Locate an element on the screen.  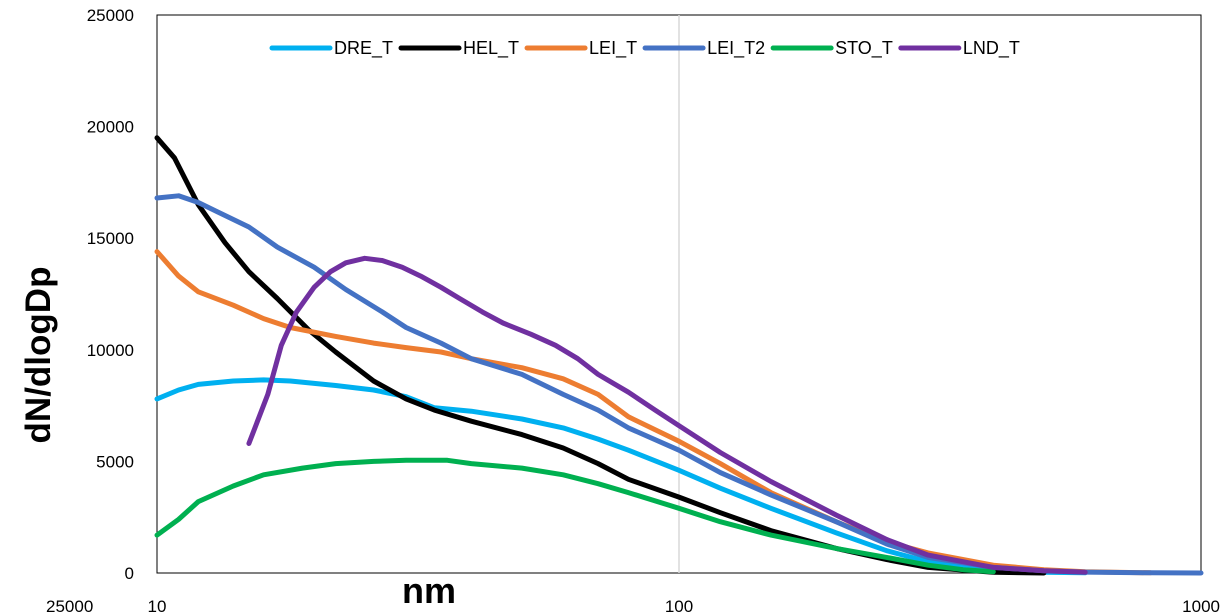
y-tick-label: 5000 is located at coordinates (115, 461).